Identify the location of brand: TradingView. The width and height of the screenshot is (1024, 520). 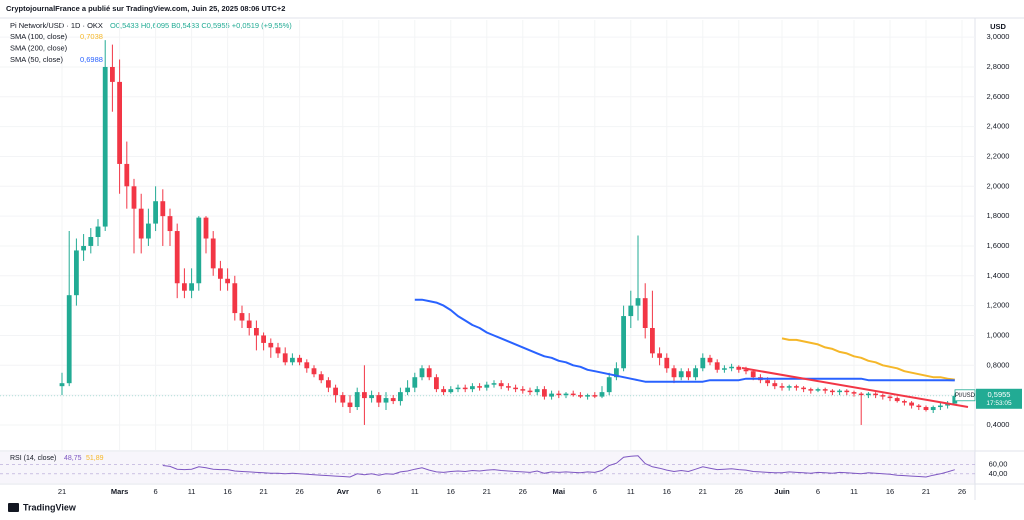
(42, 507).